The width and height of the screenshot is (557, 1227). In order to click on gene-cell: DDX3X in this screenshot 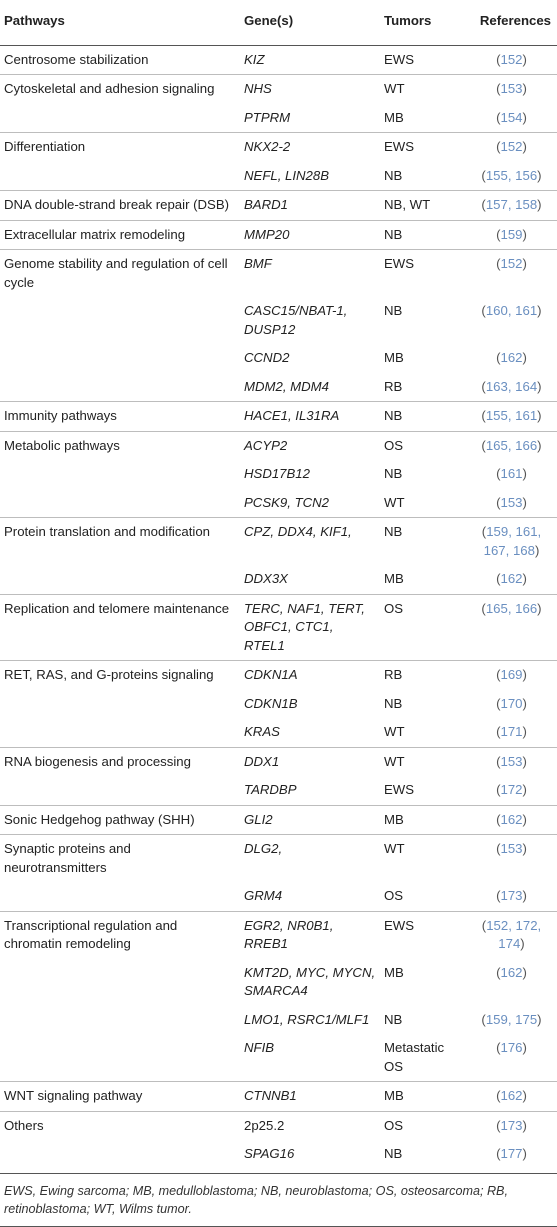, I will do `click(266, 578)`.